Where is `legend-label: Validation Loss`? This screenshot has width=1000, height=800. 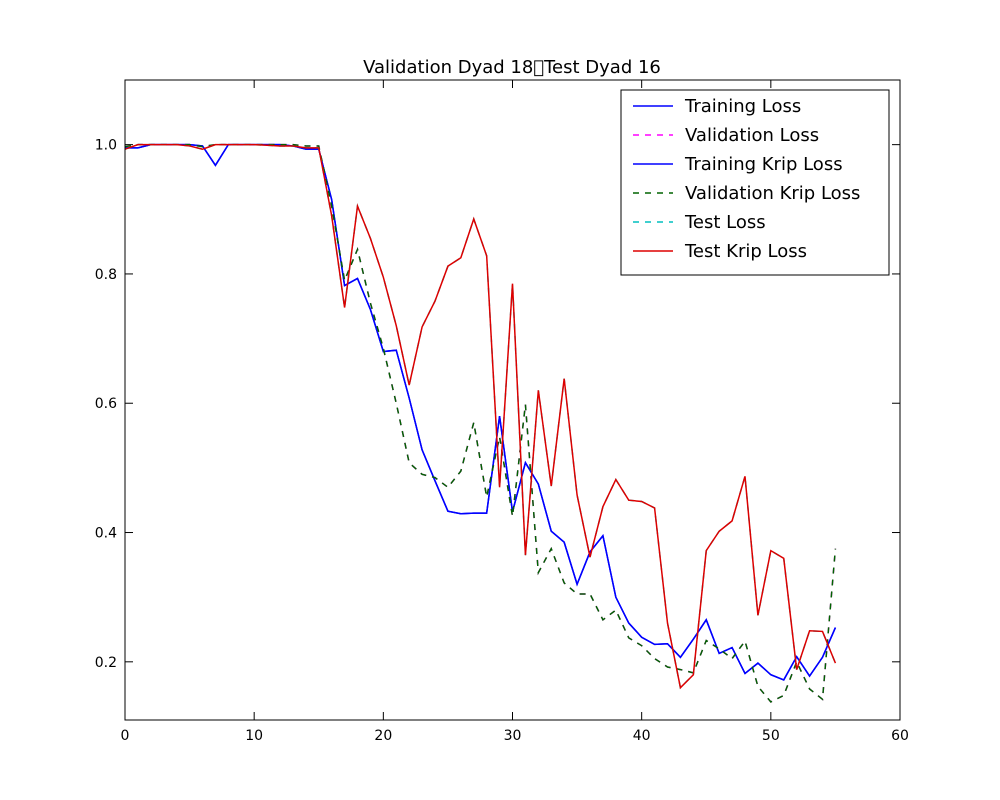 legend-label: Validation Loss is located at coordinates (752, 135).